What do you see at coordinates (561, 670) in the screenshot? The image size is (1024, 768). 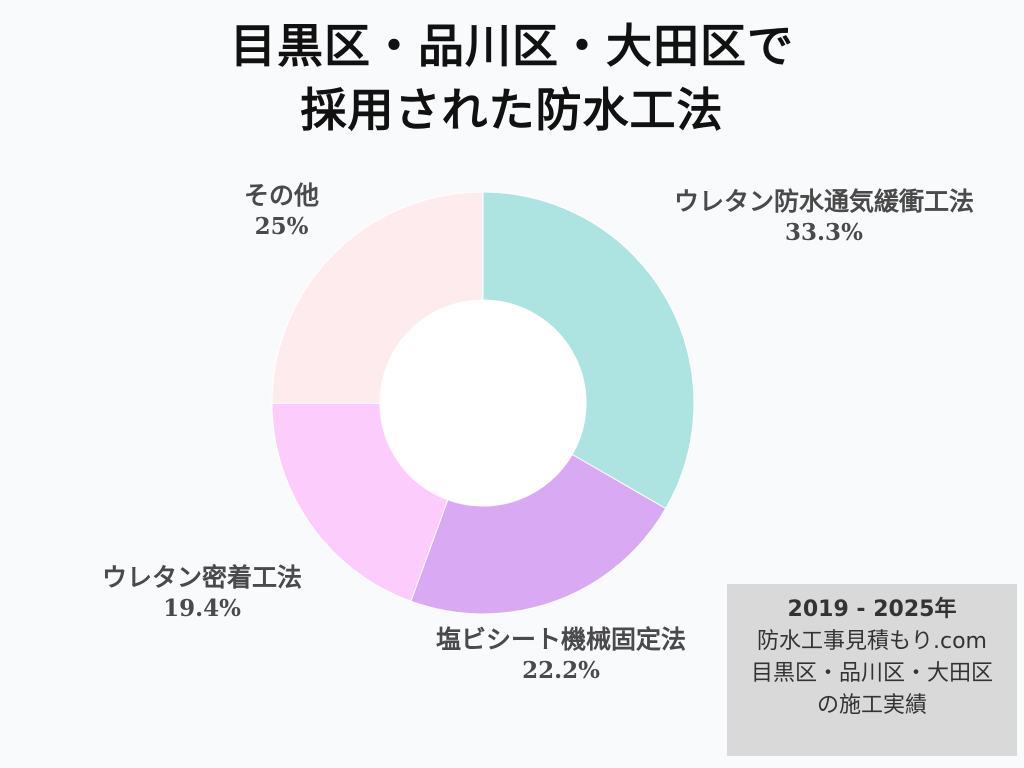 I see `slice-percent: 22.2%` at bounding box center [561, 670].